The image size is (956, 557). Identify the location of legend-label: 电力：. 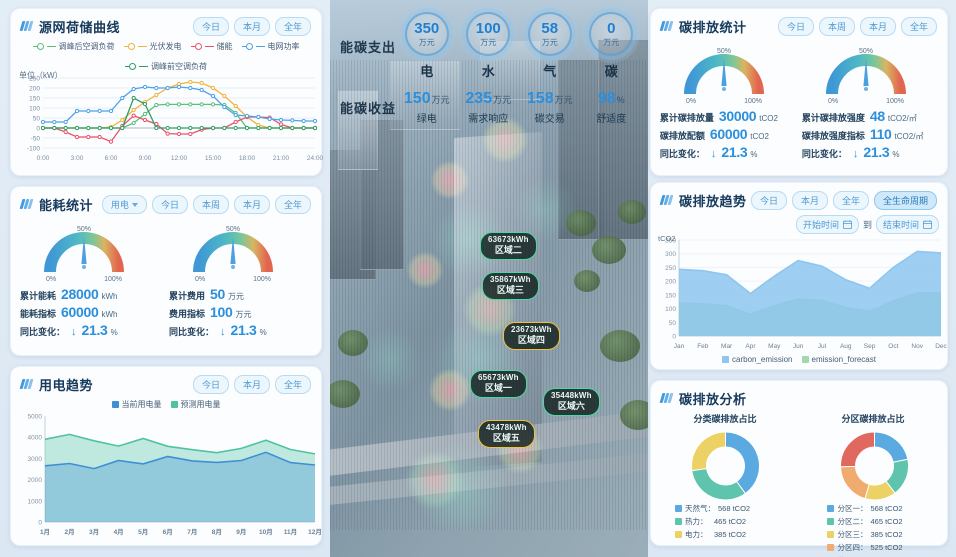
(696, 534).